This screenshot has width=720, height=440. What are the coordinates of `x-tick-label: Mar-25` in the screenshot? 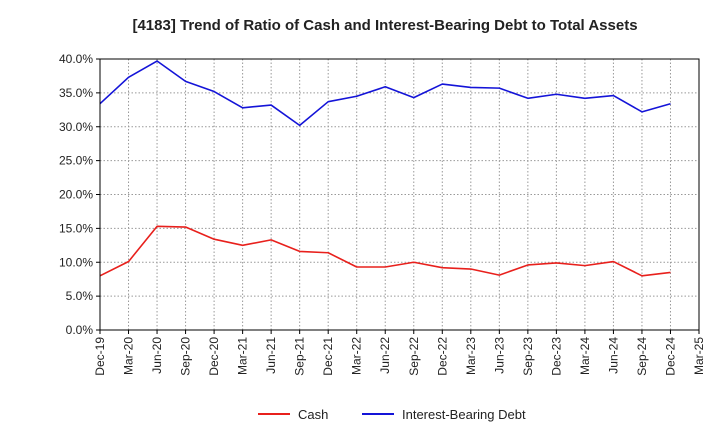 It's located at (699, 356).